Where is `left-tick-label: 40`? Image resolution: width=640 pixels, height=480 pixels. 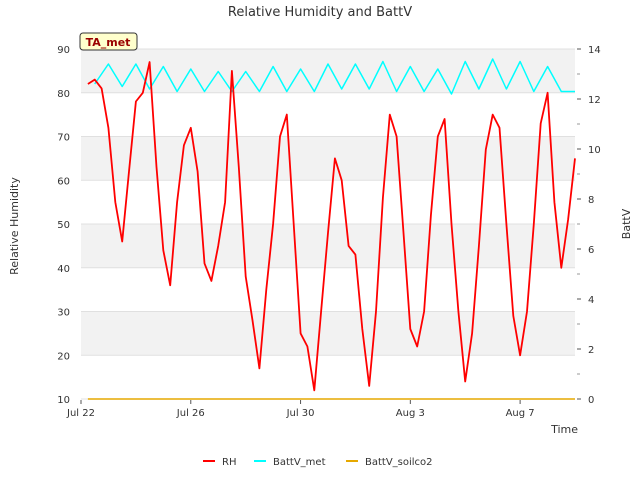
left-tick-label: 40 is located at coordinates (63, 269).